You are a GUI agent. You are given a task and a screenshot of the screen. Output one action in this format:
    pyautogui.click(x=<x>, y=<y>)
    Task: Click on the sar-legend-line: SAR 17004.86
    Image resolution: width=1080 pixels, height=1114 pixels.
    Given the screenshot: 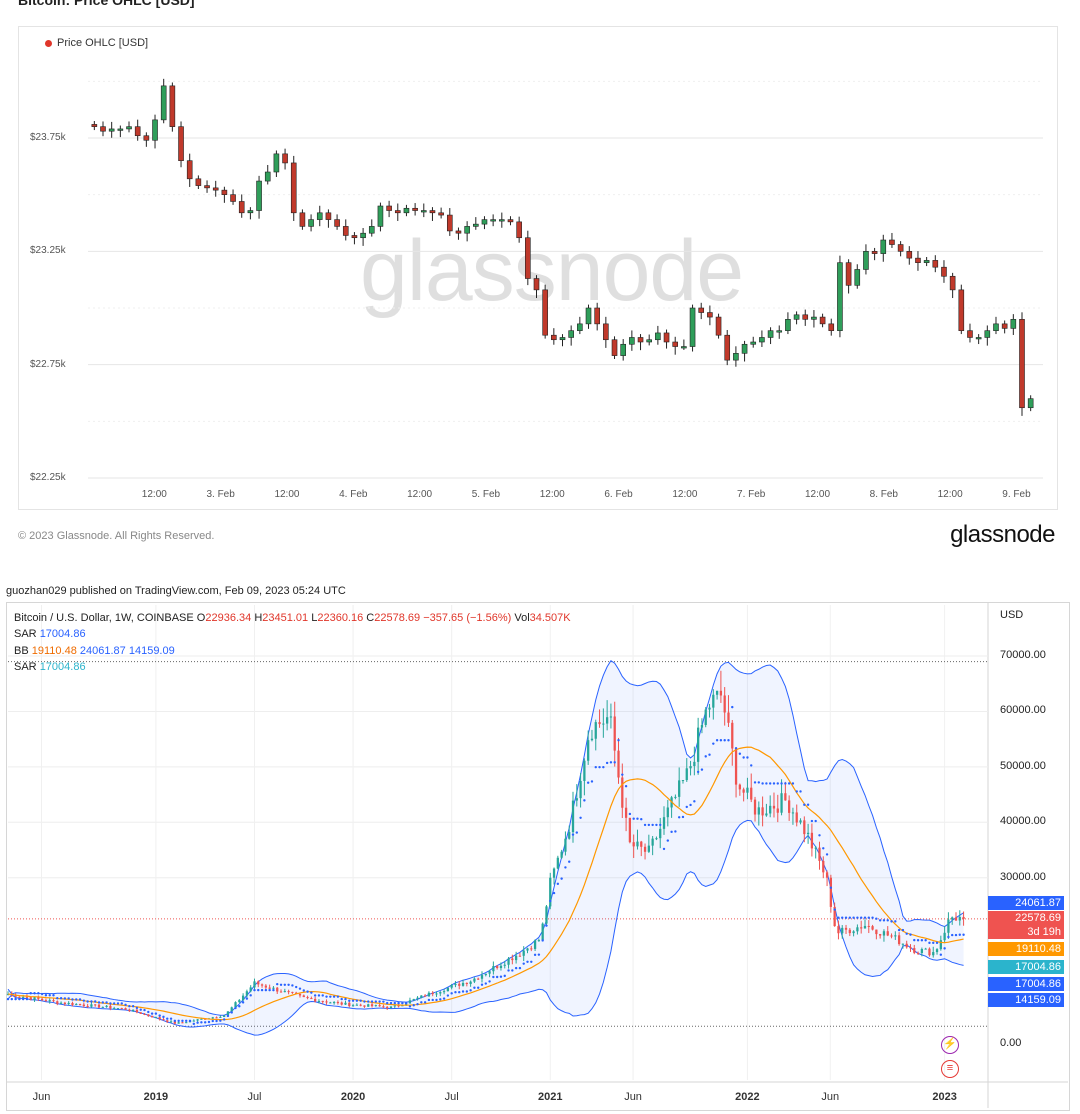 What is the action you would take?
    pyautogui.click(x=50, y=634)
    